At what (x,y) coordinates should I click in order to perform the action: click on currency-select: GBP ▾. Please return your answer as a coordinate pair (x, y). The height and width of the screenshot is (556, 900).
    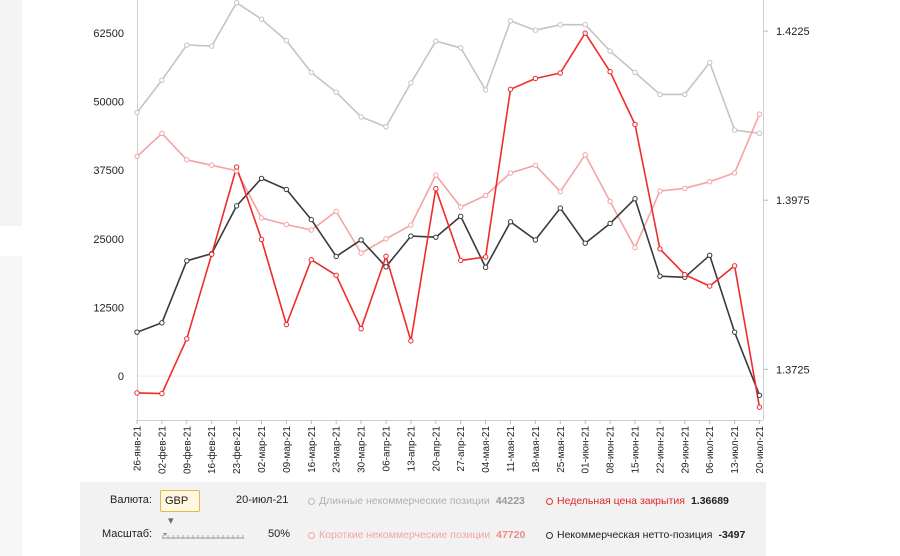
    Looking at the image, I should click on (180, 508).